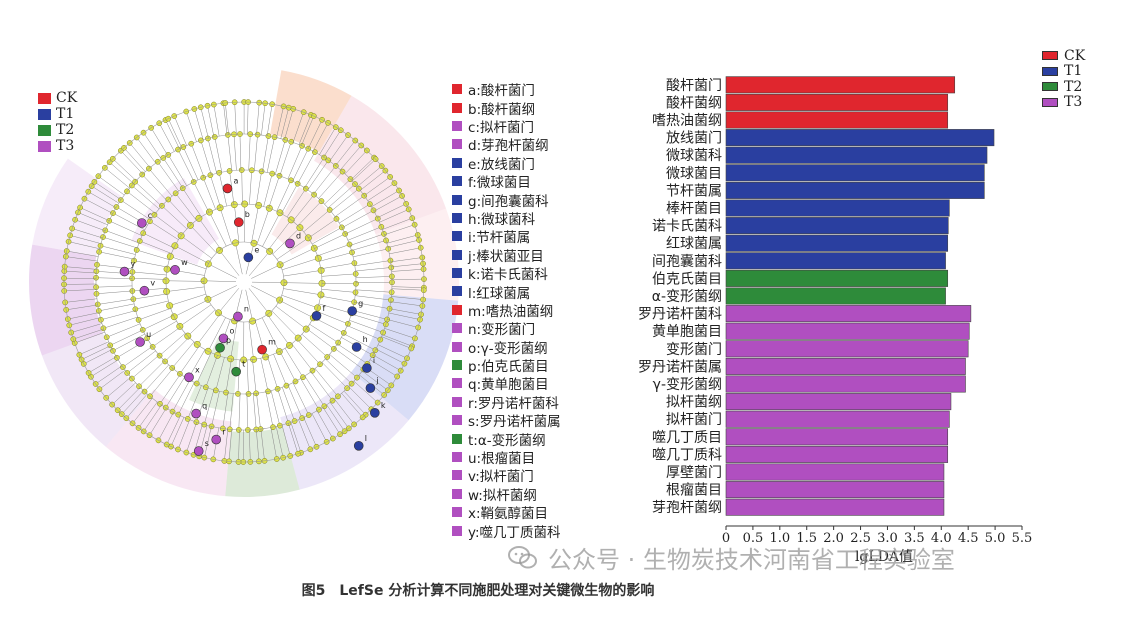 Image resolution: width=1136 pixels, height=632 pixels. I want to click on bar-category-label: γ-变形菌纲, so click(687, 385).